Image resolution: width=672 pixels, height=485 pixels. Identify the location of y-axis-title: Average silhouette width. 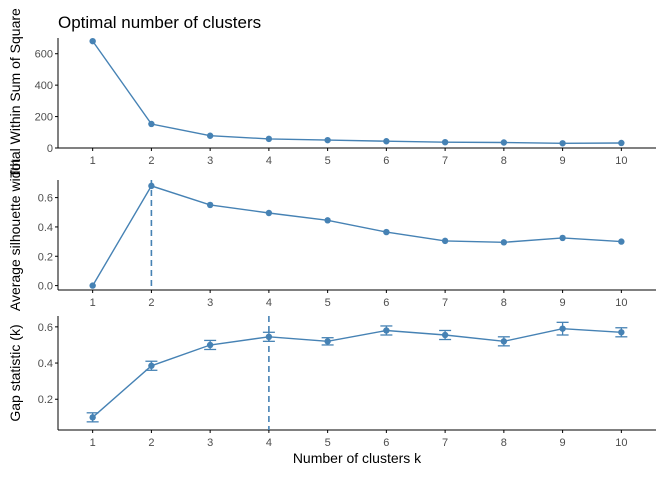
(15, 235).